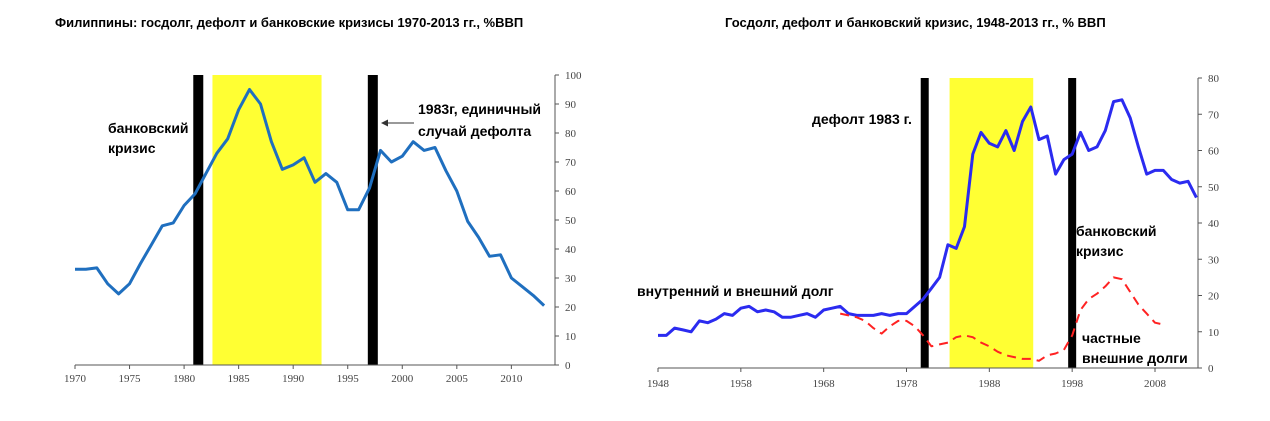  What do you see at coordinates (511, 379) in the screenshot?
I see `x-tick-label: 2010` at bounding box center [511, 379].